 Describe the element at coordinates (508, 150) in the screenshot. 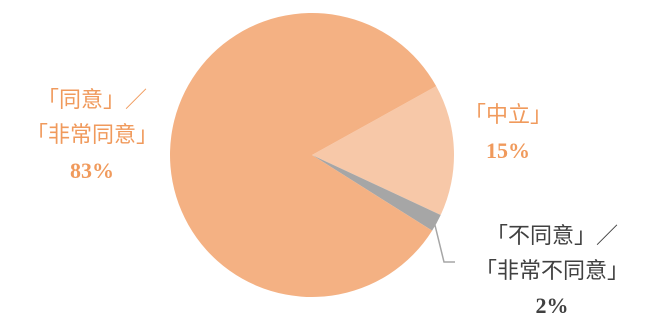

I see `slice-label-neutral-percent: 15%` at that location.